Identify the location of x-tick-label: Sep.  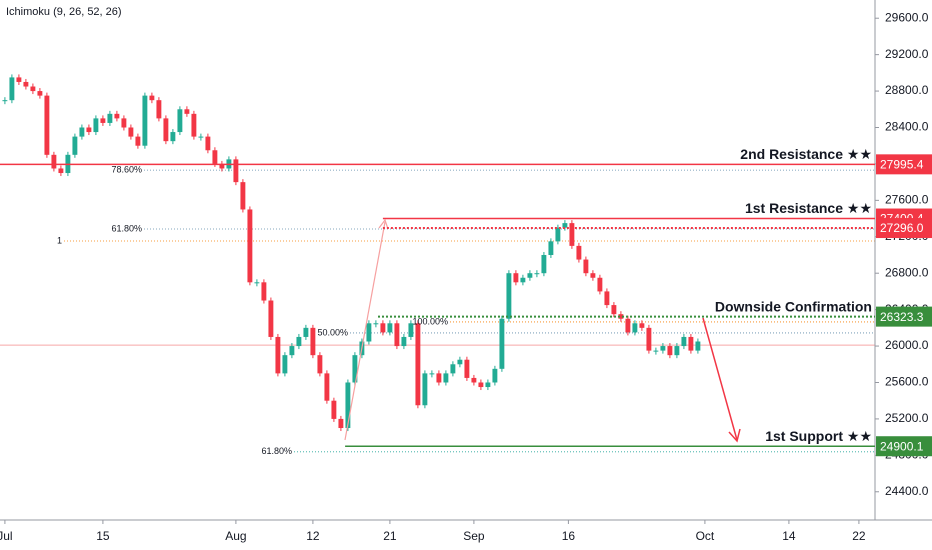
(474, 536).